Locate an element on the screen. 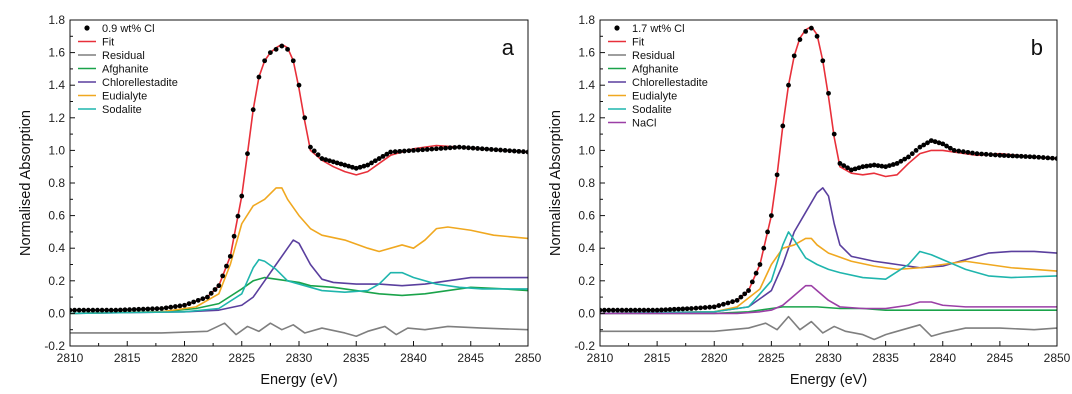  x-axis-label: Energy (eV) is located at coordinates (298, 380).